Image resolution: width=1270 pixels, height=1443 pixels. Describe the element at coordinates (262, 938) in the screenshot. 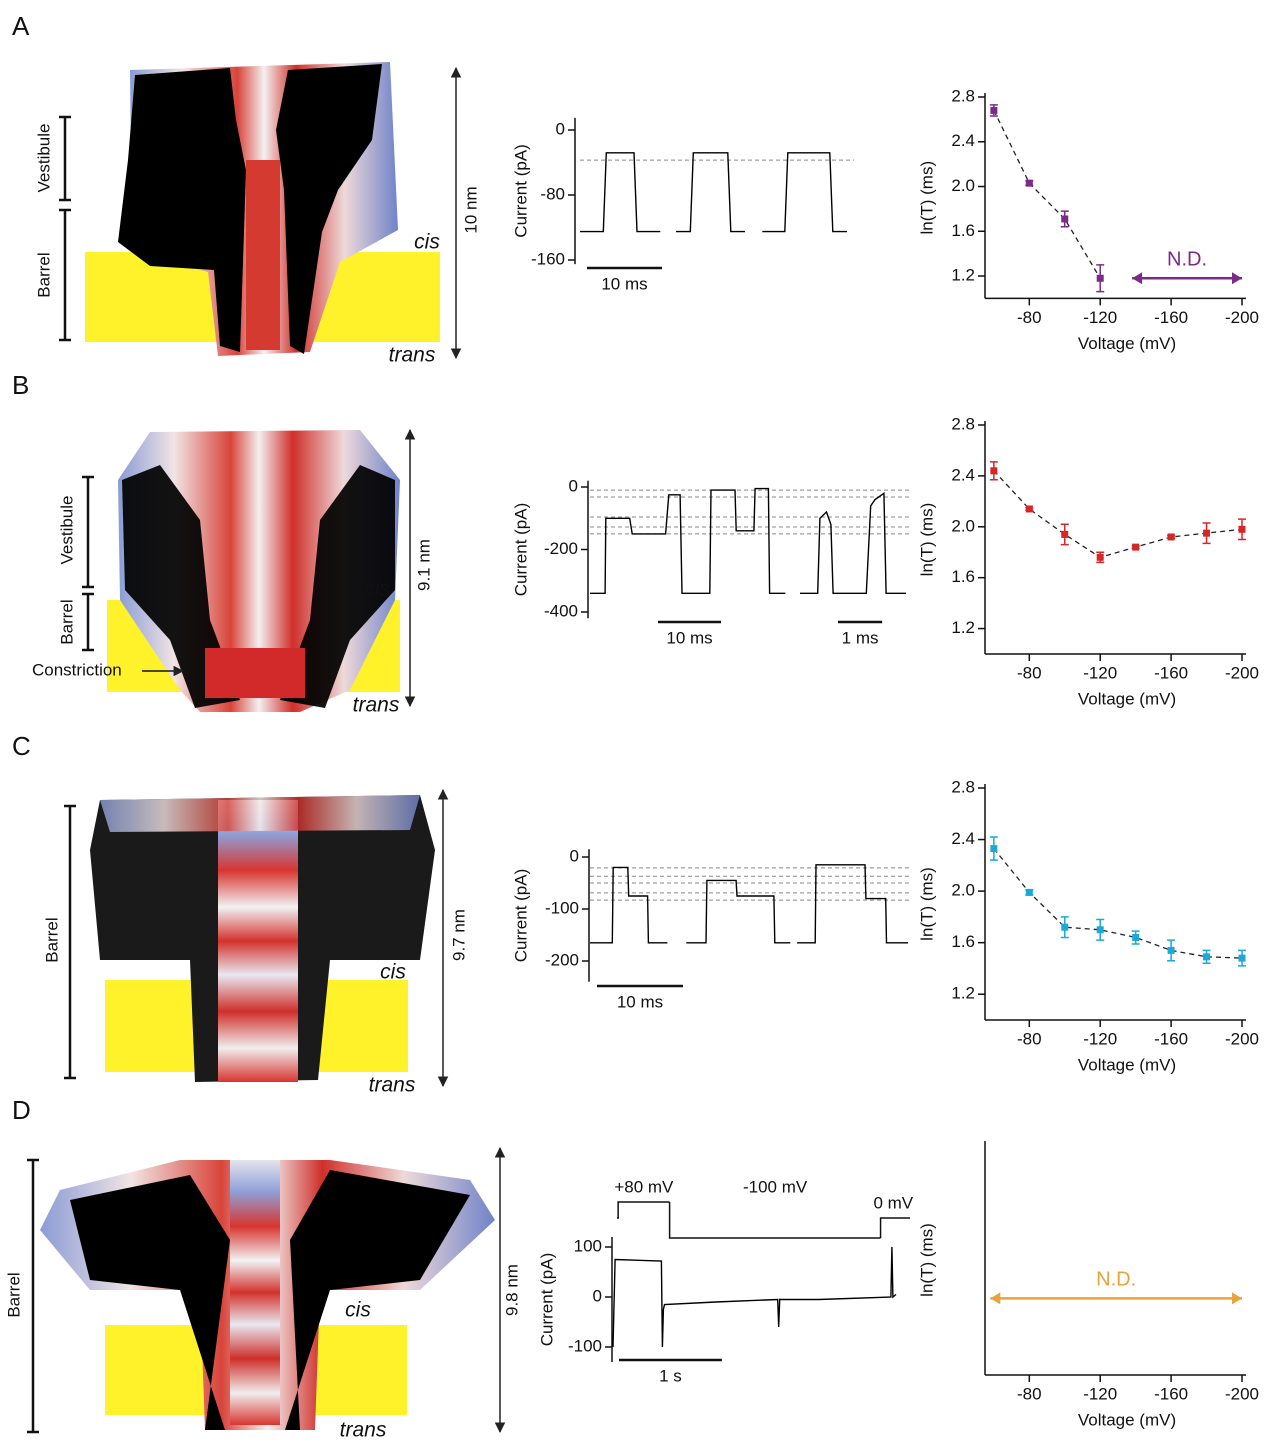

I see `structure-c` at that location.